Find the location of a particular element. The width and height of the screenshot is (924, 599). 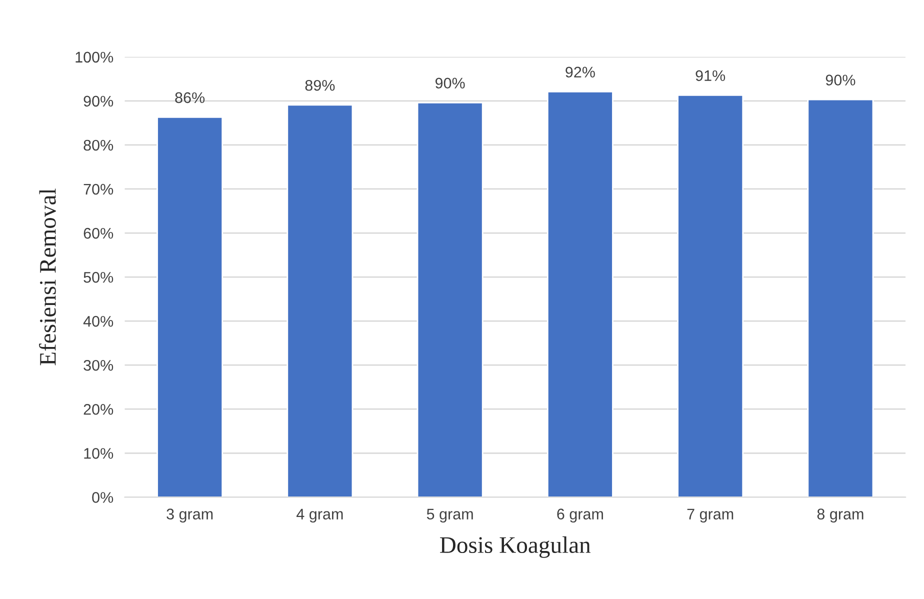

x-axis-title: Dosis Koagulan is located at coordinates (515, 547).